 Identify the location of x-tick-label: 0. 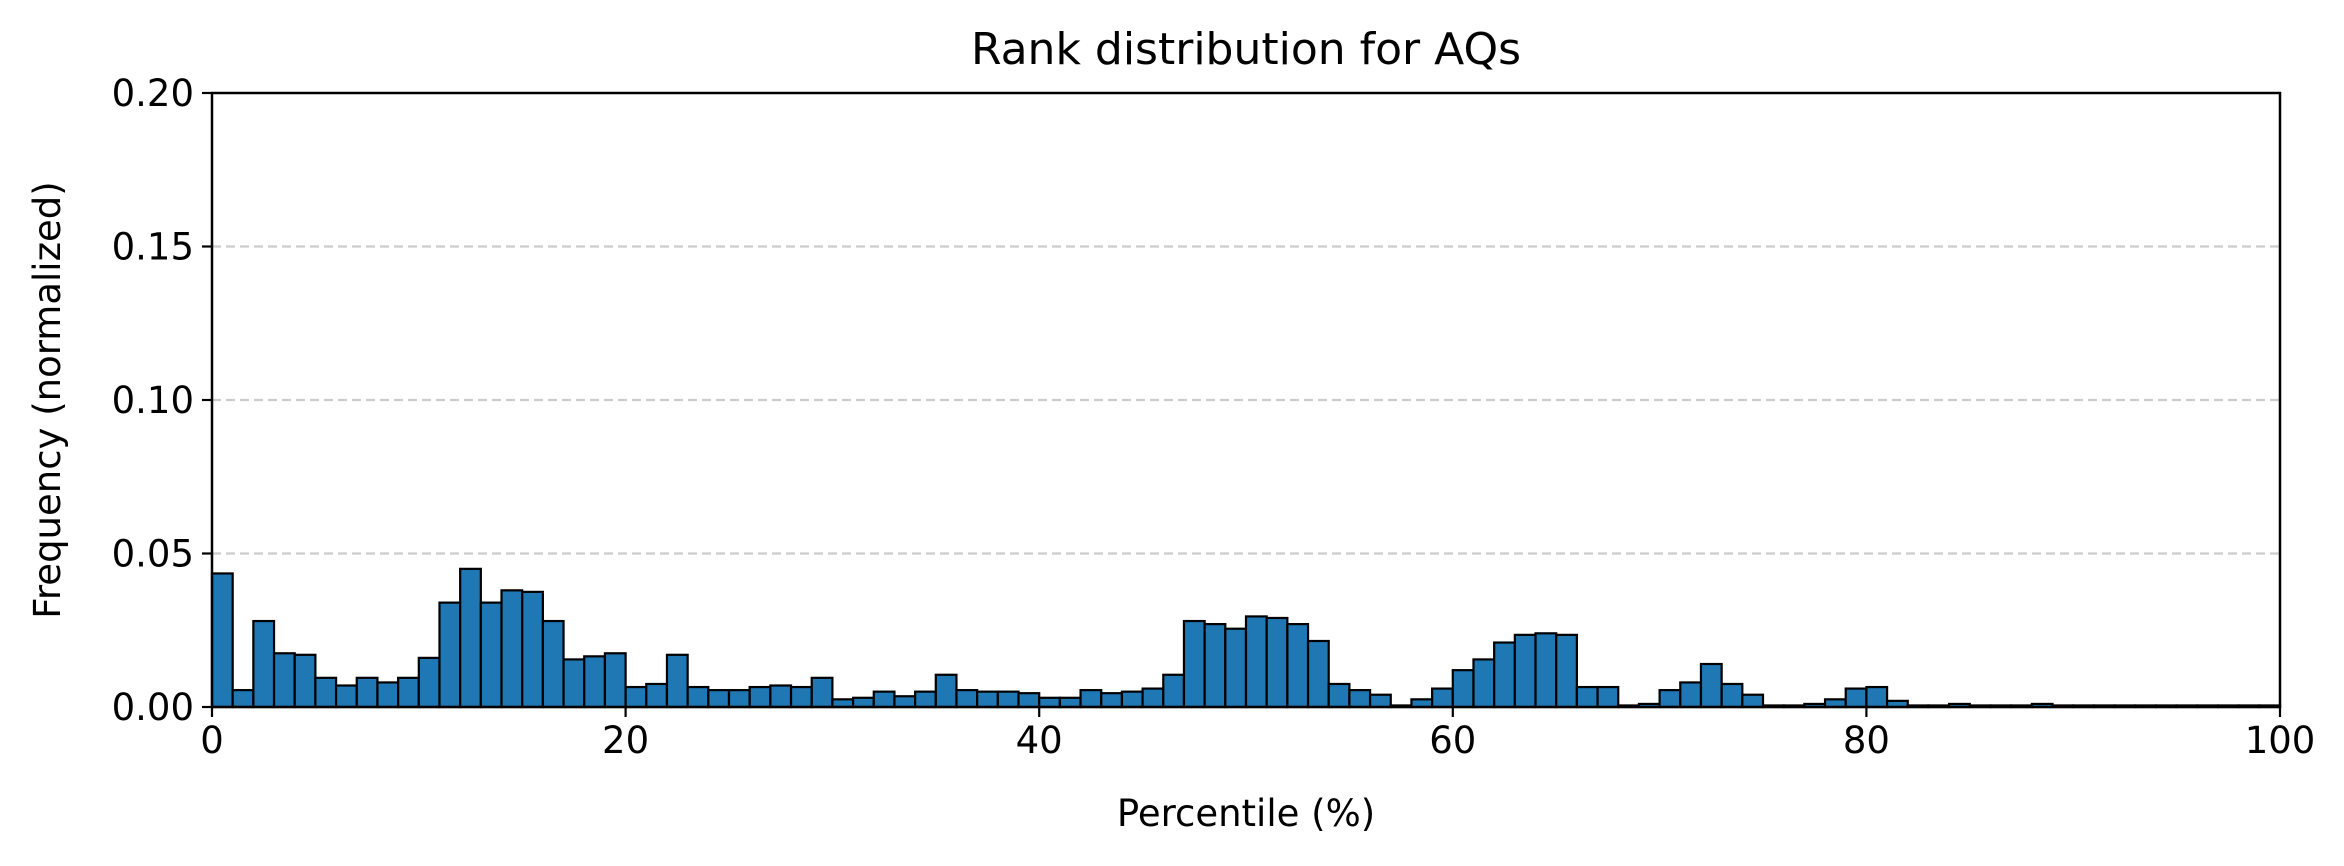
(212, 740).